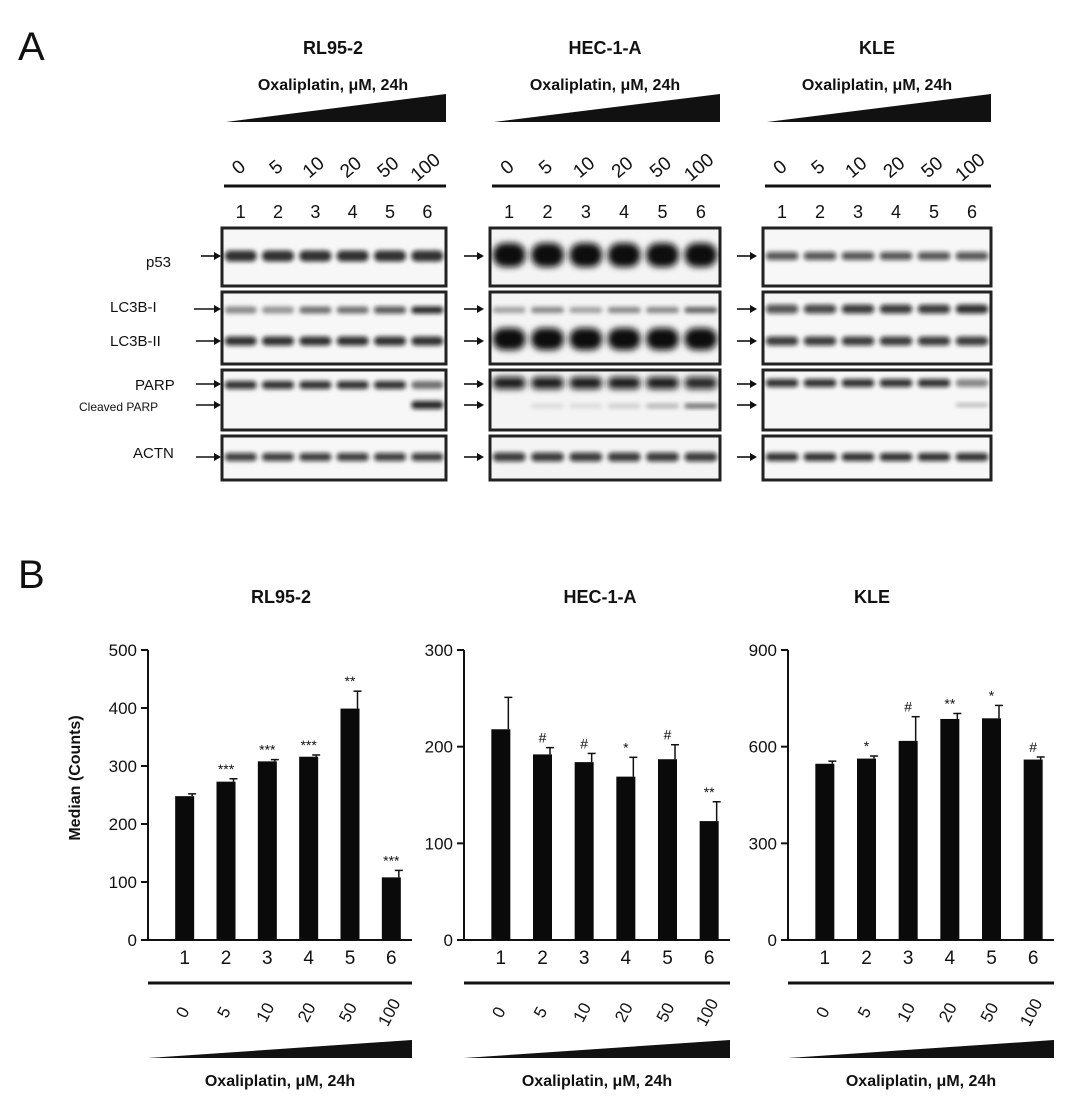 Image resolution: width=1067 pixels, height=1100 pixels. What do you see at coordinates (123, 708) in the screenshot?
I see `y-tick-label: 400` at bounding box center [123, 708].